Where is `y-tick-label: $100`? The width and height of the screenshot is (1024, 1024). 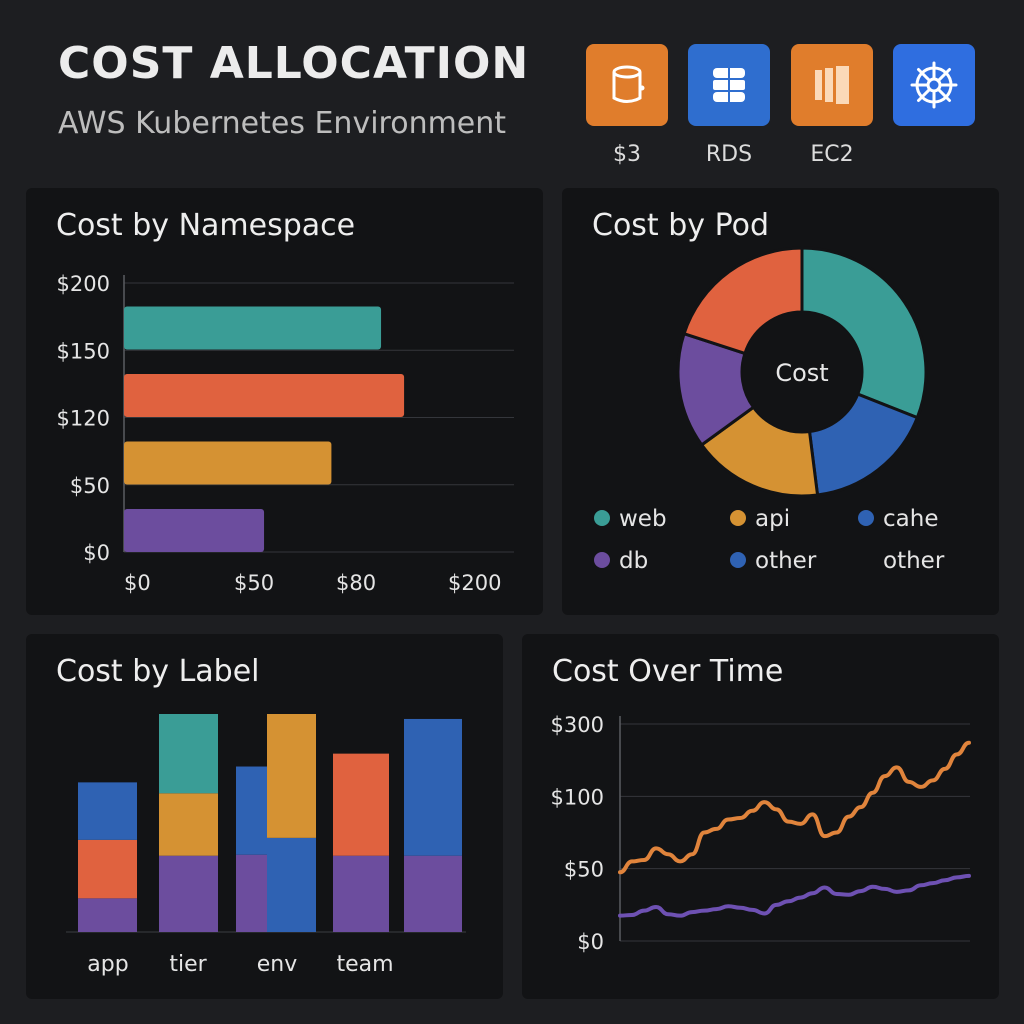 y-tick-label: $100 is located at coordinates (577, 797).